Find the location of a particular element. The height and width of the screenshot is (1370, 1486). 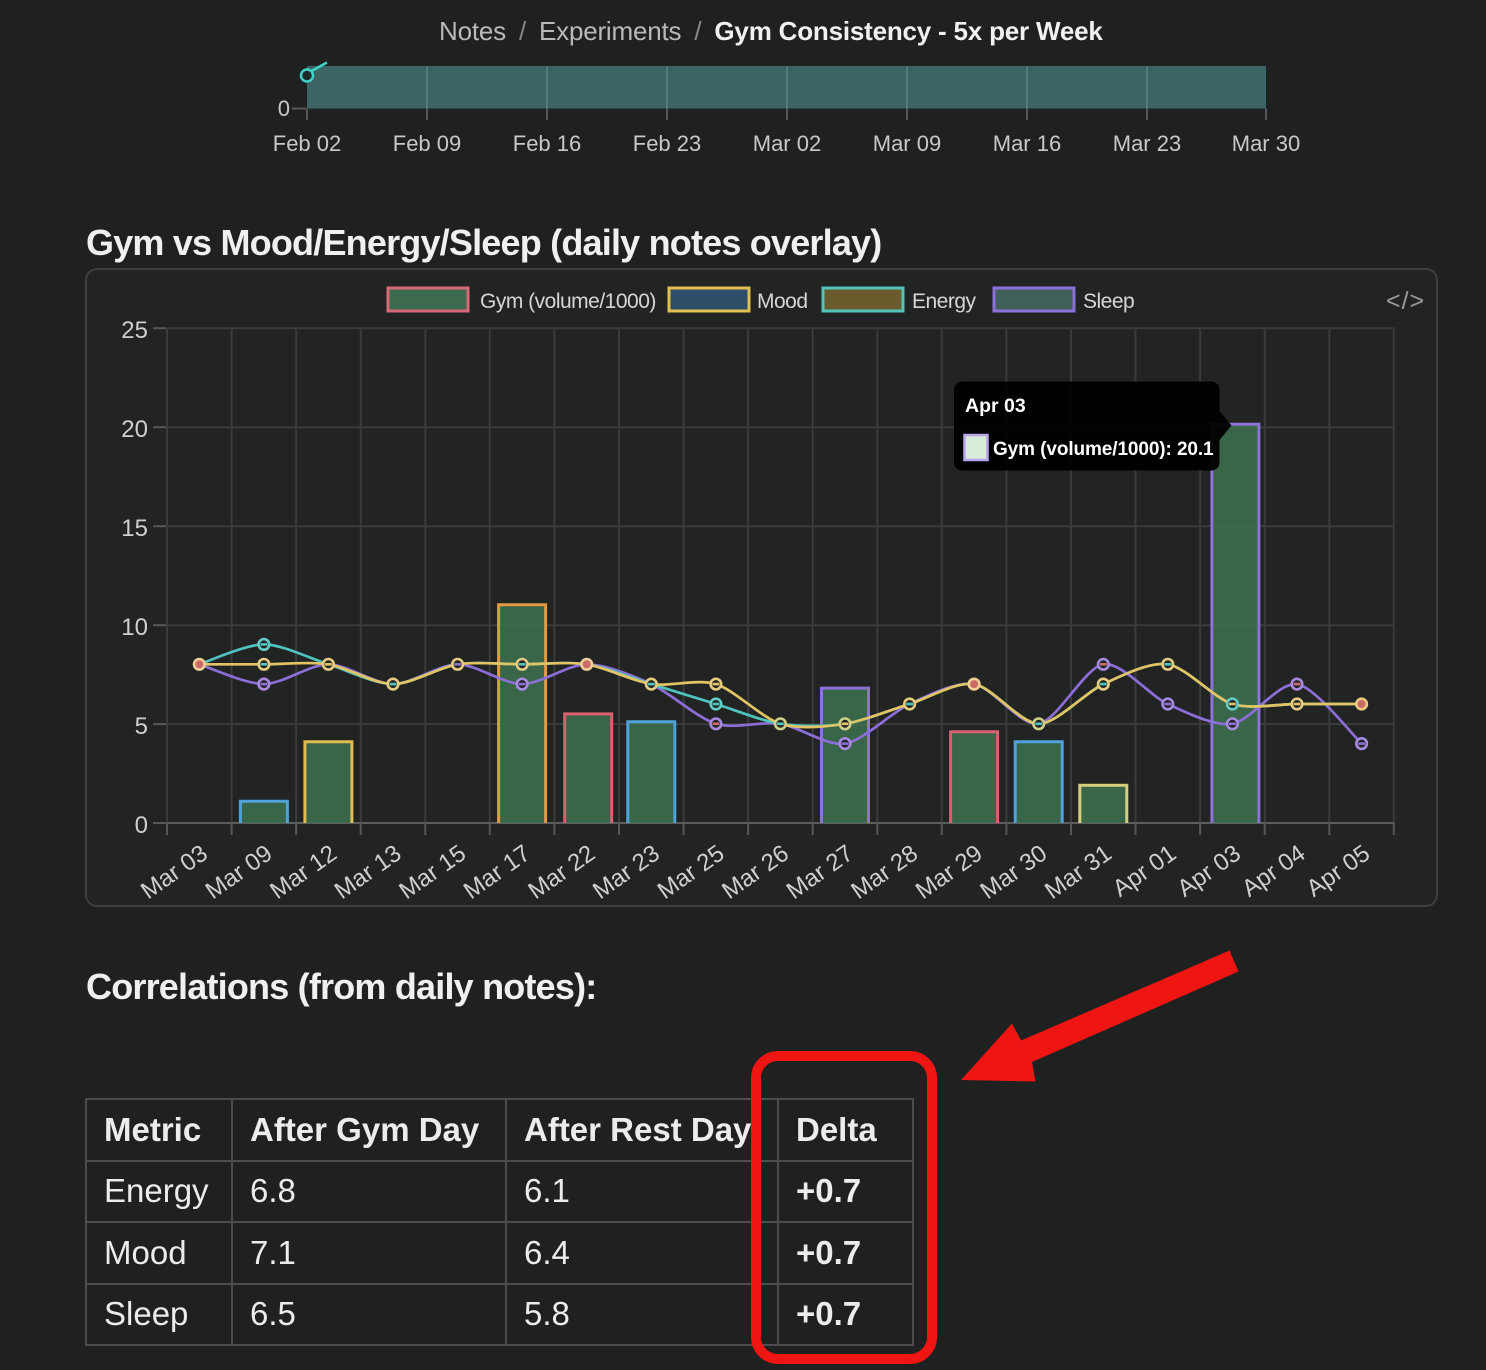

svg-text: Mar 25 is located at coordinates (691, 872).